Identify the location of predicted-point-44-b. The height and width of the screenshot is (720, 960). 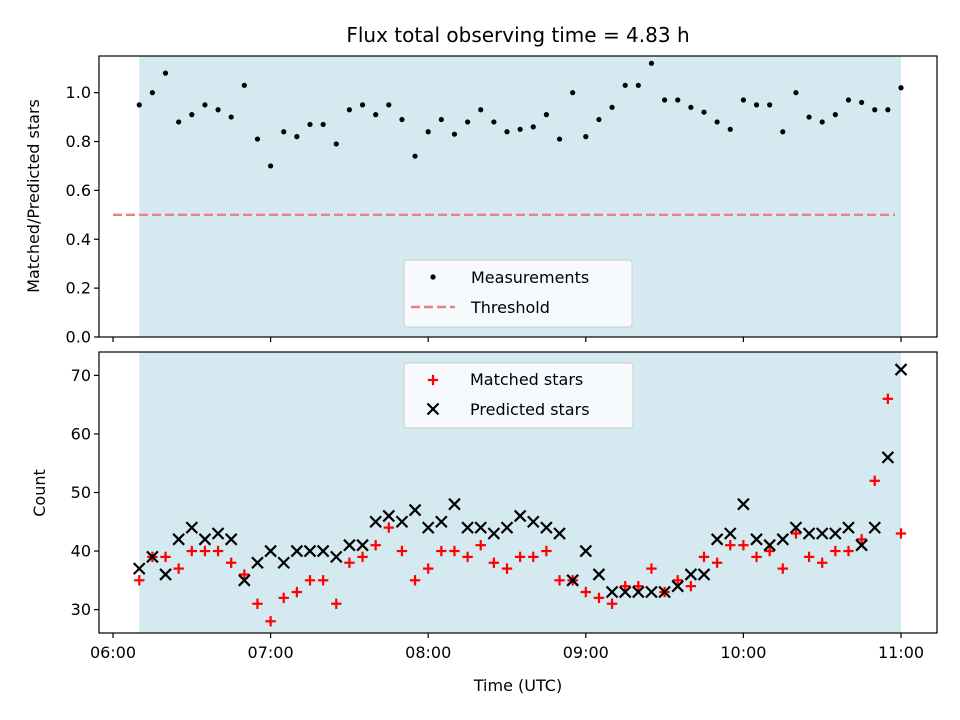
(717, 539).